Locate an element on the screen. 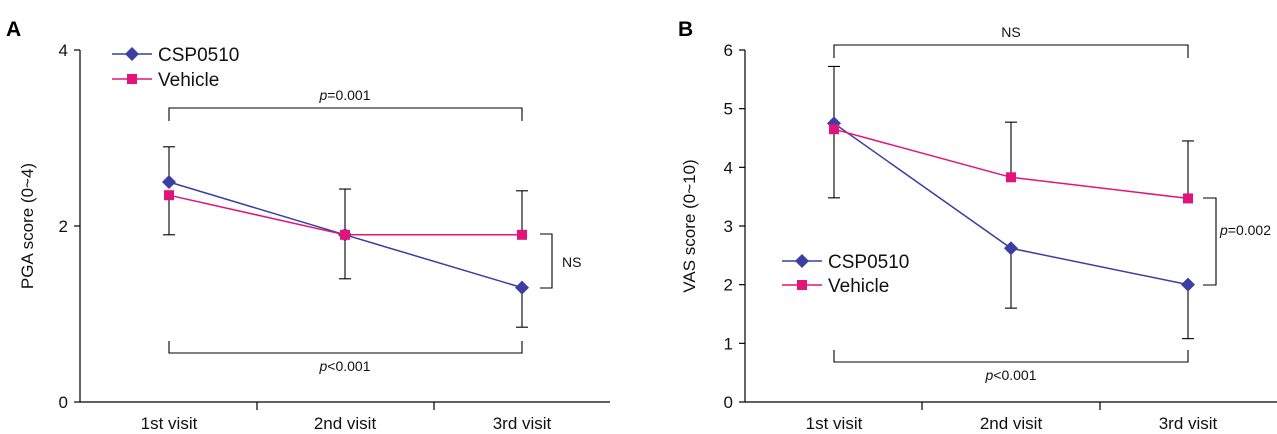 Image resolution: width=1277 pixels, height=434 pixels. y-tick-label-b: 5 is located at coordinates (728, 109).